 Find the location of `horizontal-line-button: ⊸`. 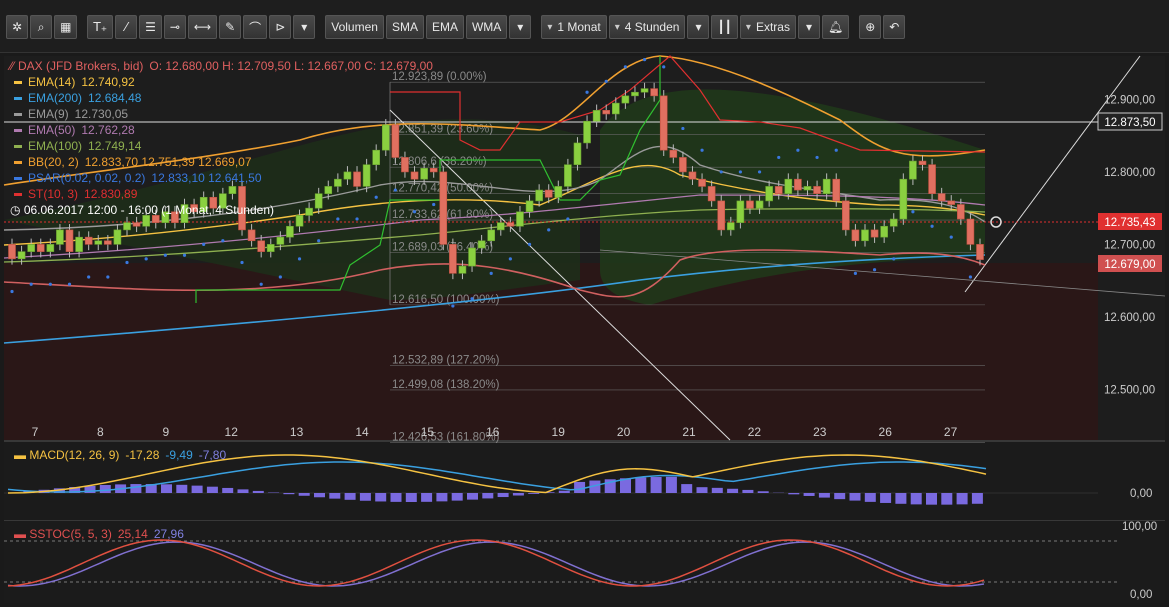

horizontal-line-button: ⊸ is located at coordinates (174, 27).